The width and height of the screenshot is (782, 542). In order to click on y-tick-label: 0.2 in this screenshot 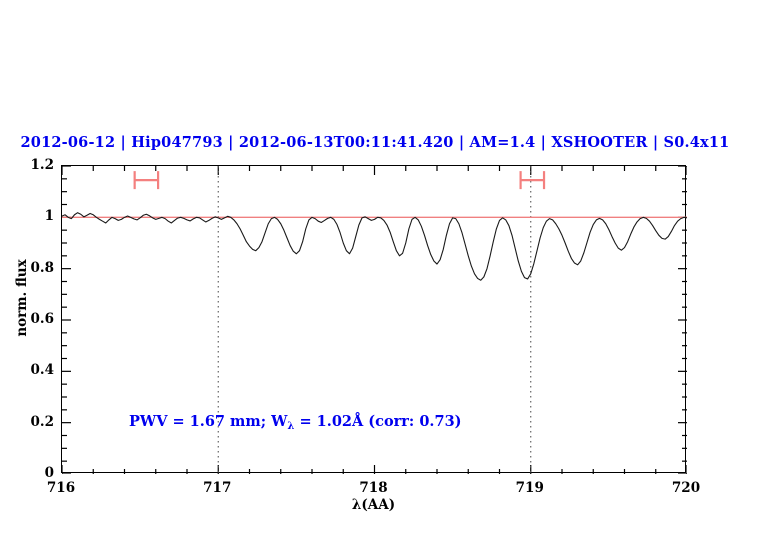, I will do `click(42, 421)`.